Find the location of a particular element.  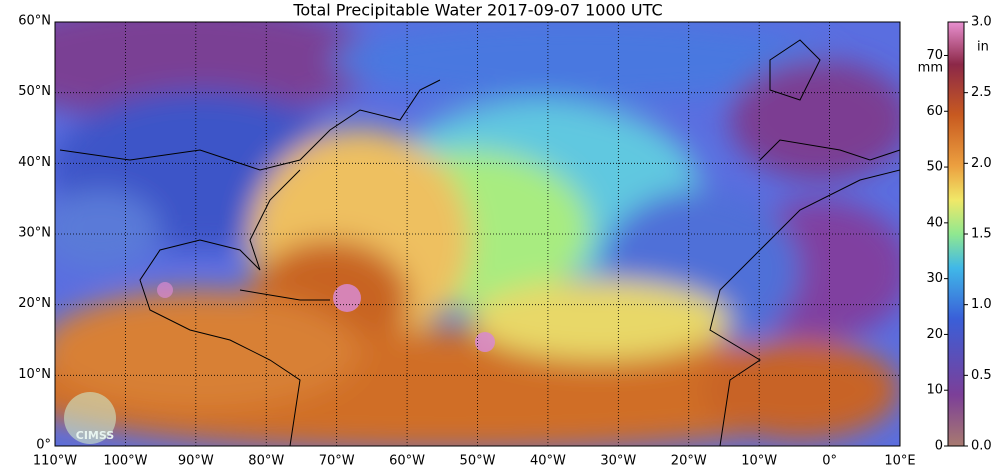

x-tick-label: 20°W is located at coordinates (689, 461).